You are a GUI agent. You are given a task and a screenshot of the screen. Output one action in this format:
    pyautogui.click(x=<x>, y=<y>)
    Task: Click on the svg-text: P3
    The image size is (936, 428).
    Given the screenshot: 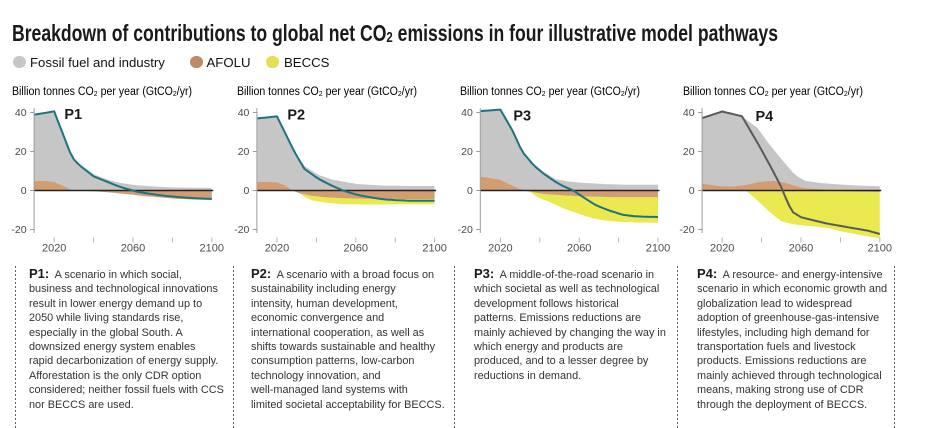 What is the action you would take?
    pyautogui.click(x=522, y=117)
    